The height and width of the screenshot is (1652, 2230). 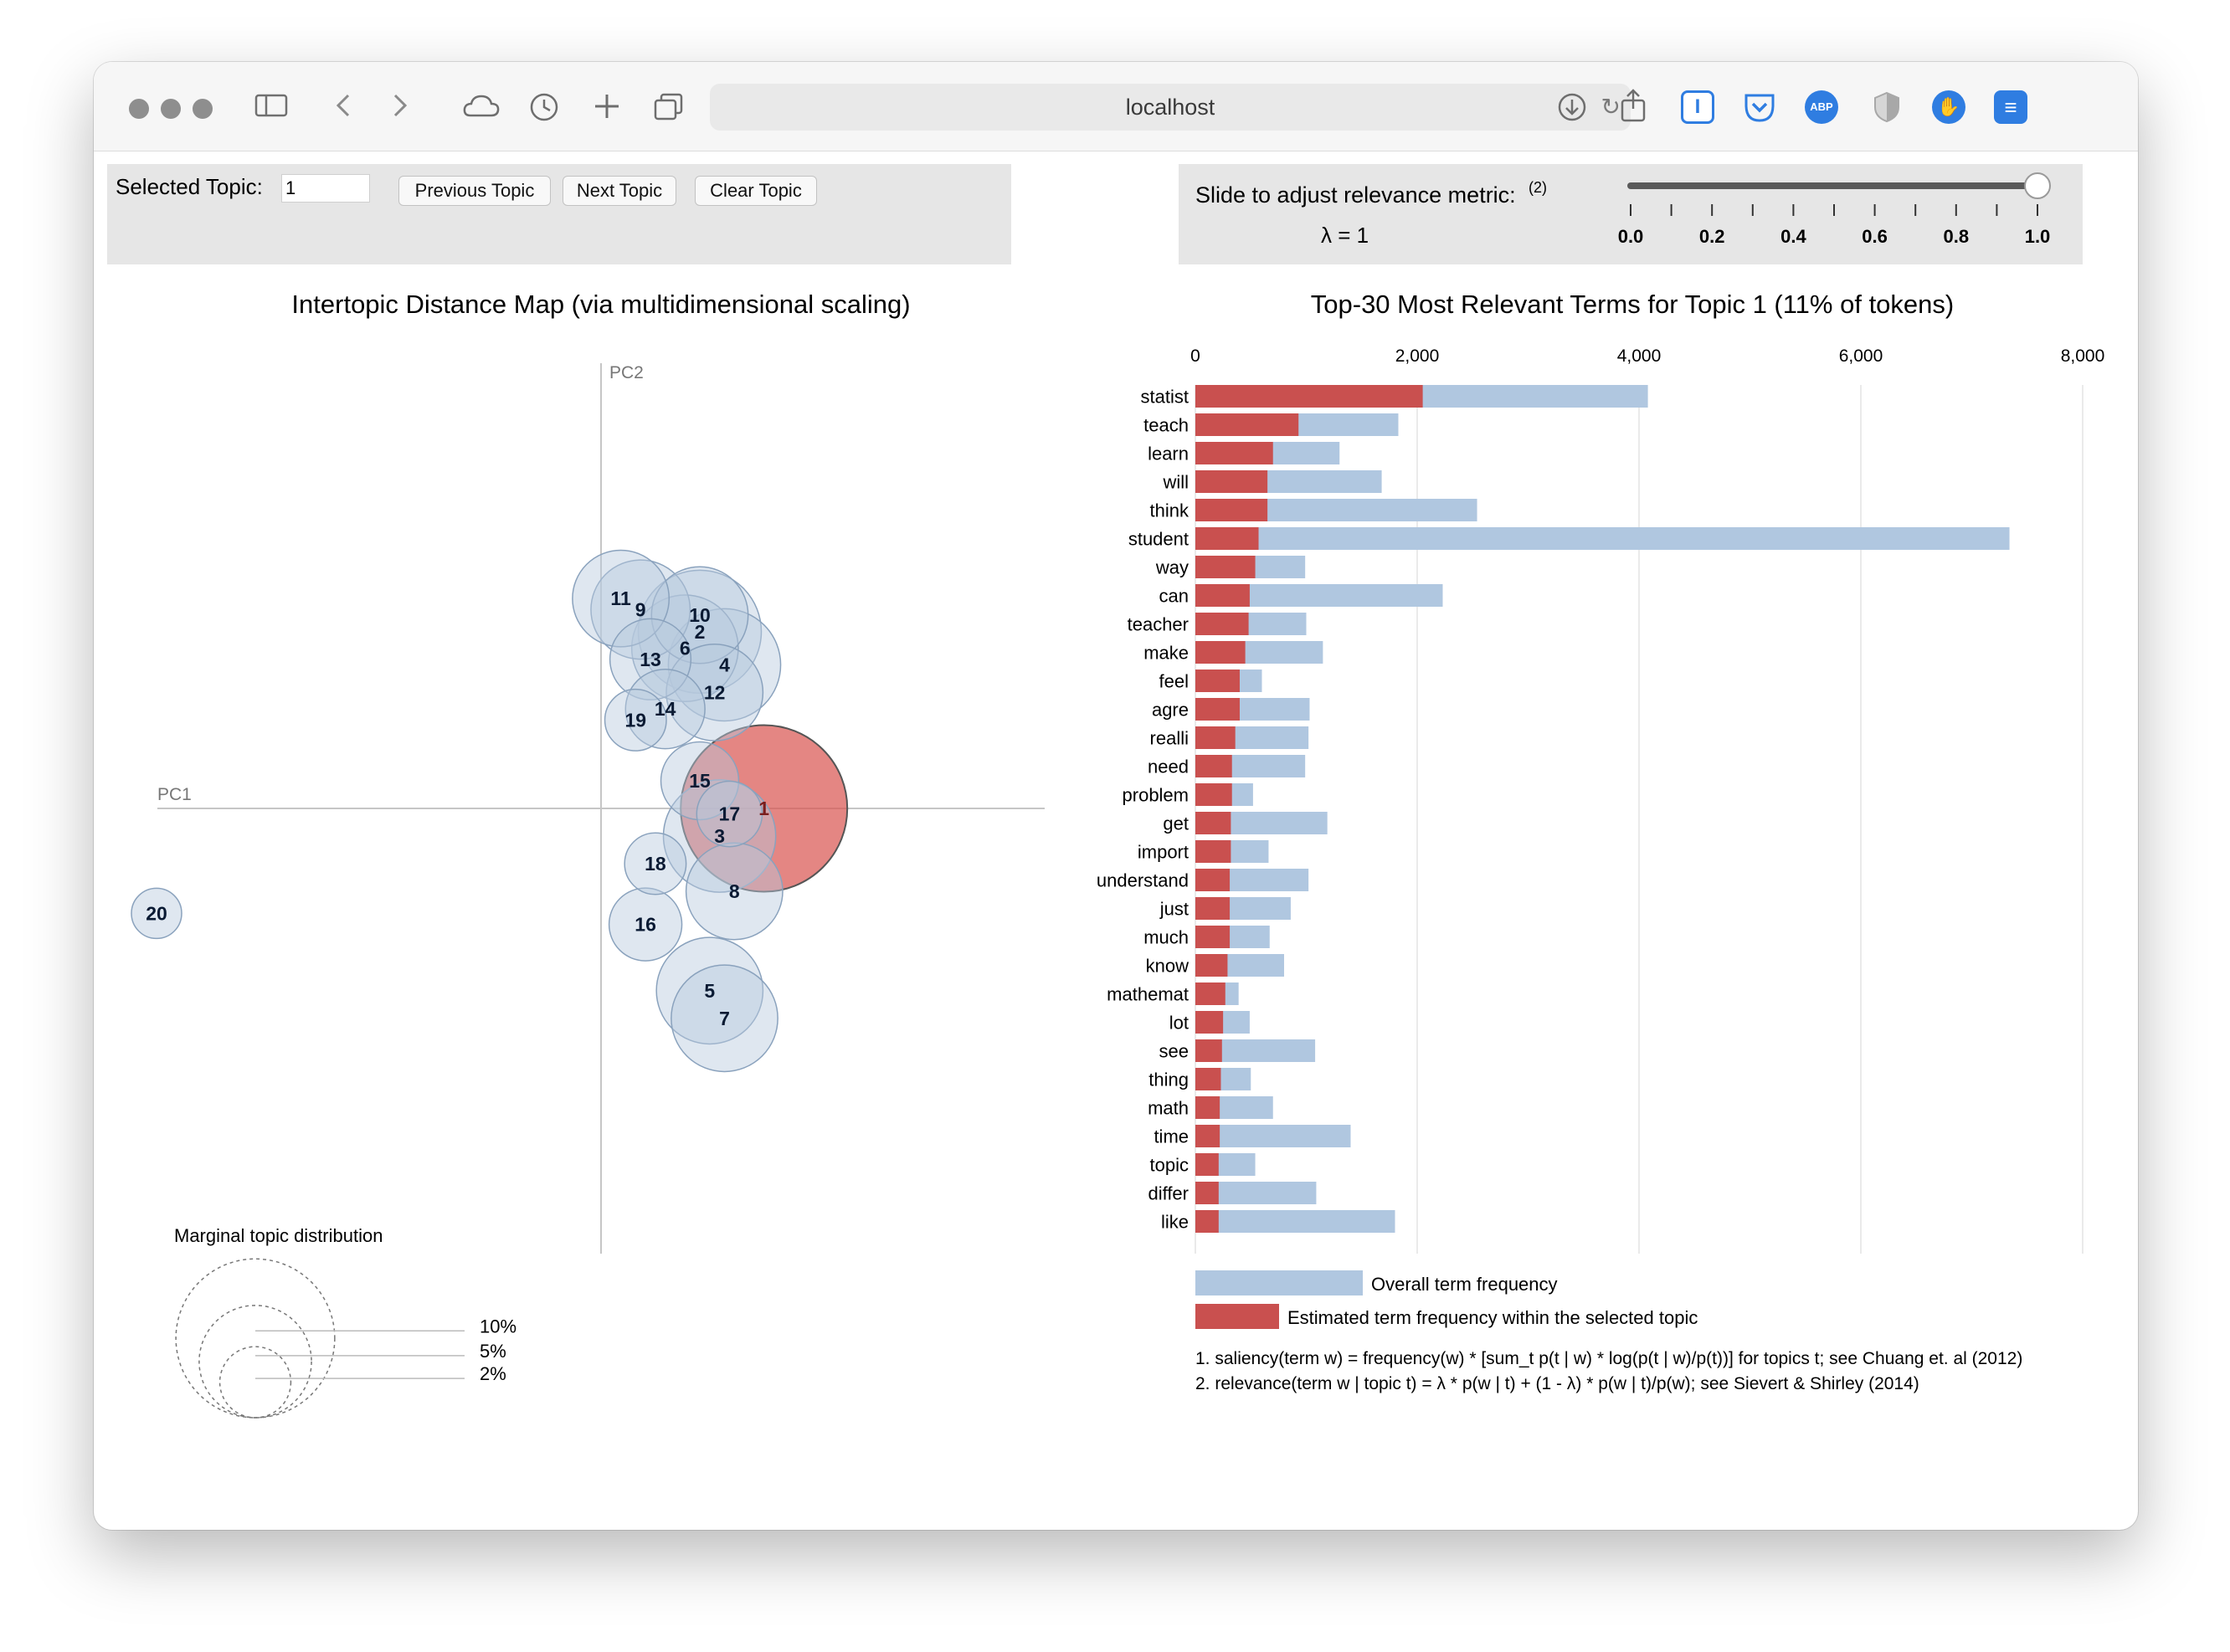 What do you see at coordinates (1174, 681) in the screenshot?
I see `term-label-feel: feel` at bounding box center [1174, 681].